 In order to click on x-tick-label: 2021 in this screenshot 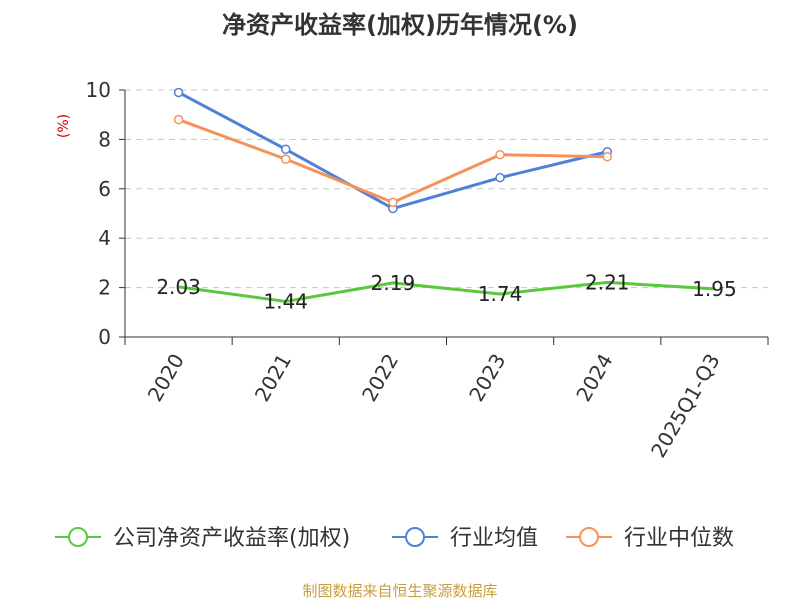, I will do `click(273, 378)`.